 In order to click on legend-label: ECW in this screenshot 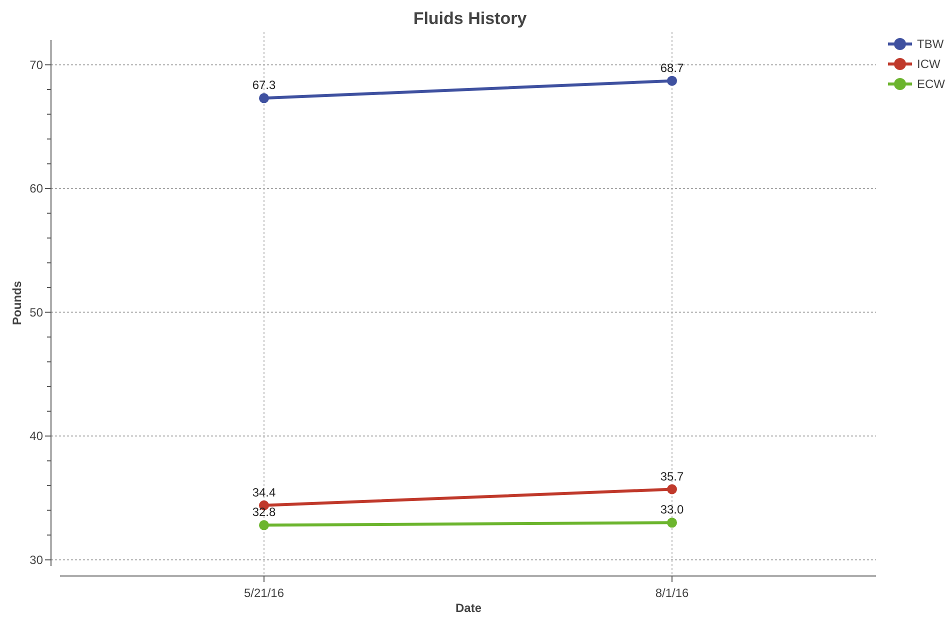, I will do `click(931, 84)`.